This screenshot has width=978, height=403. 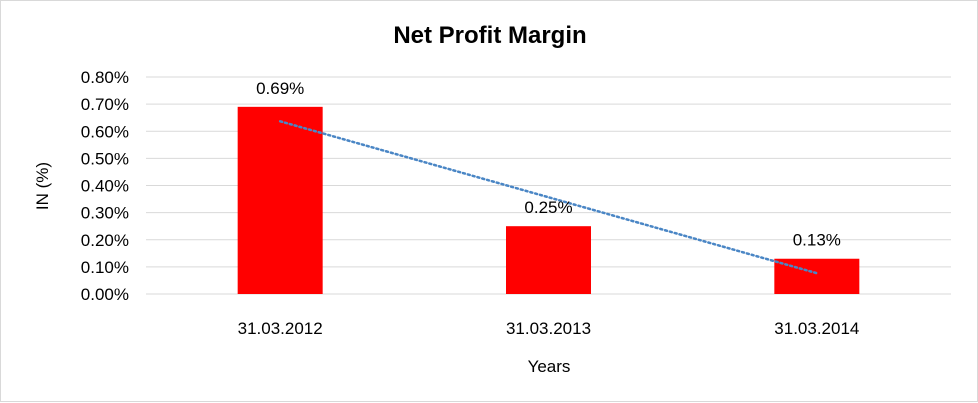 I want to click on y-tick-label: 0.40%, so click(x=105, y=186).